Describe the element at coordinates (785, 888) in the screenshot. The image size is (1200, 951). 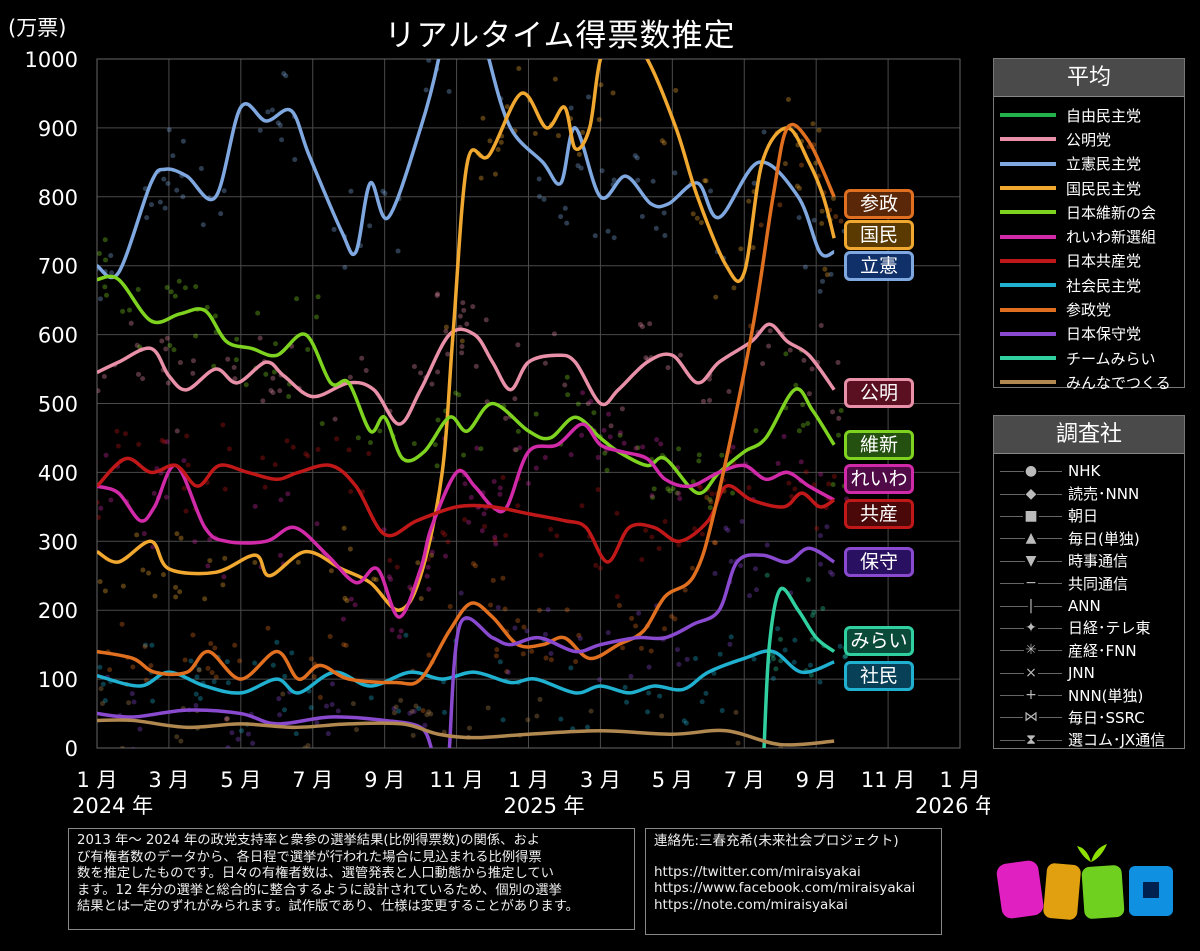
I see `contact-link: https://www.facebook.com/miraisyakai` at that location.